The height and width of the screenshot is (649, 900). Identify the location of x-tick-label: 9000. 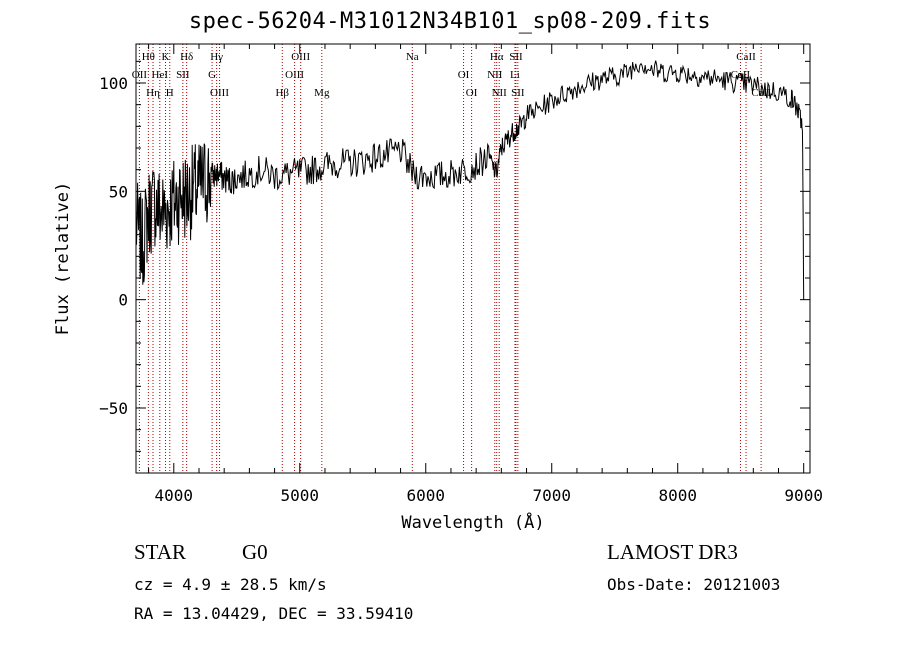
(803, 495).